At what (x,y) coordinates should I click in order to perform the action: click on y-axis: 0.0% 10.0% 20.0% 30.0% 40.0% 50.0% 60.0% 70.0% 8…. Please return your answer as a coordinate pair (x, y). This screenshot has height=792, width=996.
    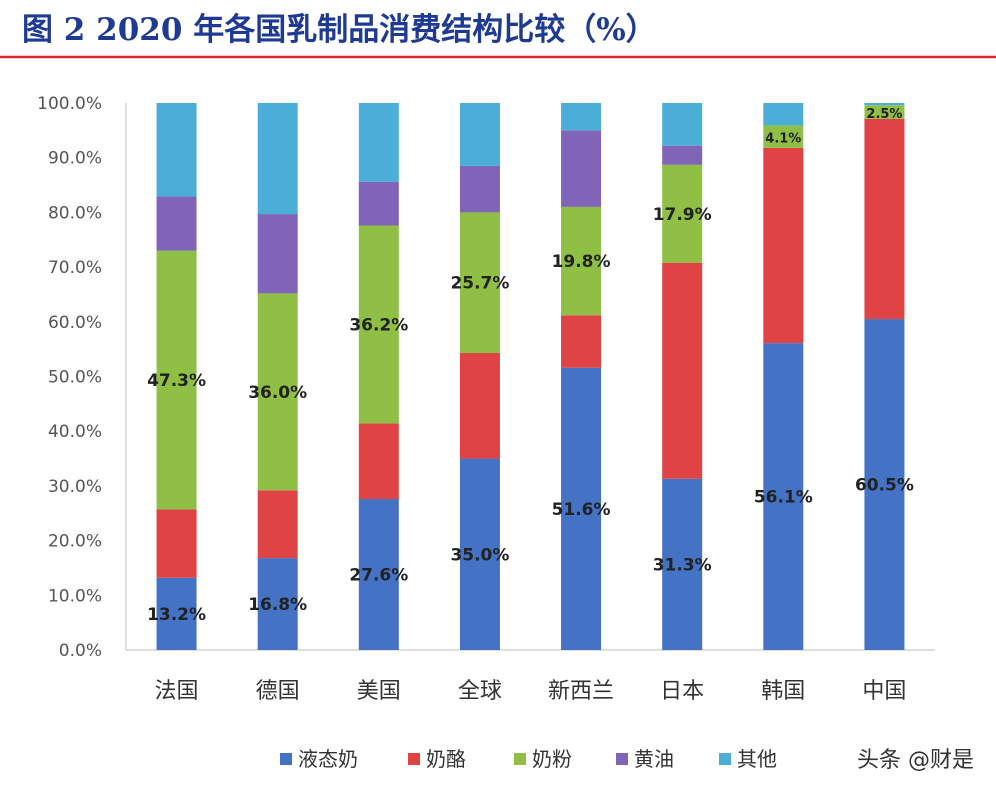
    Looking at the image, I should click on (82, 377).